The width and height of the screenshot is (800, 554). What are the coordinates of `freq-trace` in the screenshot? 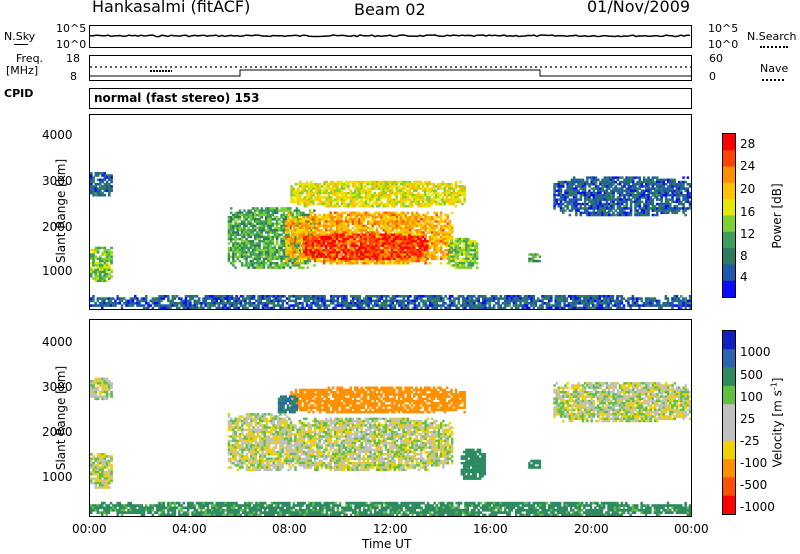 It's located at (390, 71).